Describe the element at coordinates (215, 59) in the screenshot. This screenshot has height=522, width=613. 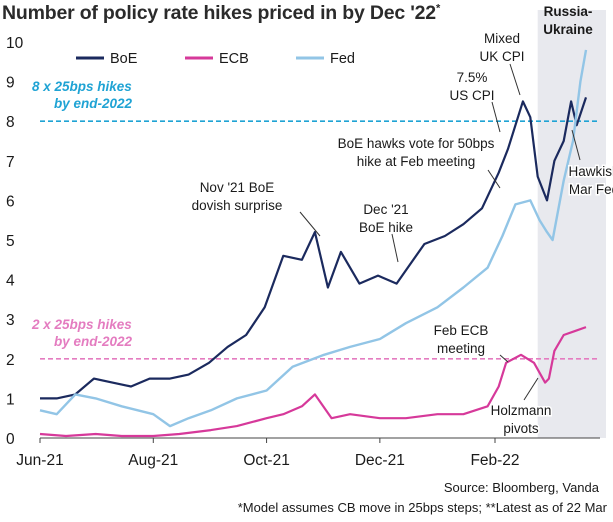
I see `legend: BoE ECB Fed` at that location.